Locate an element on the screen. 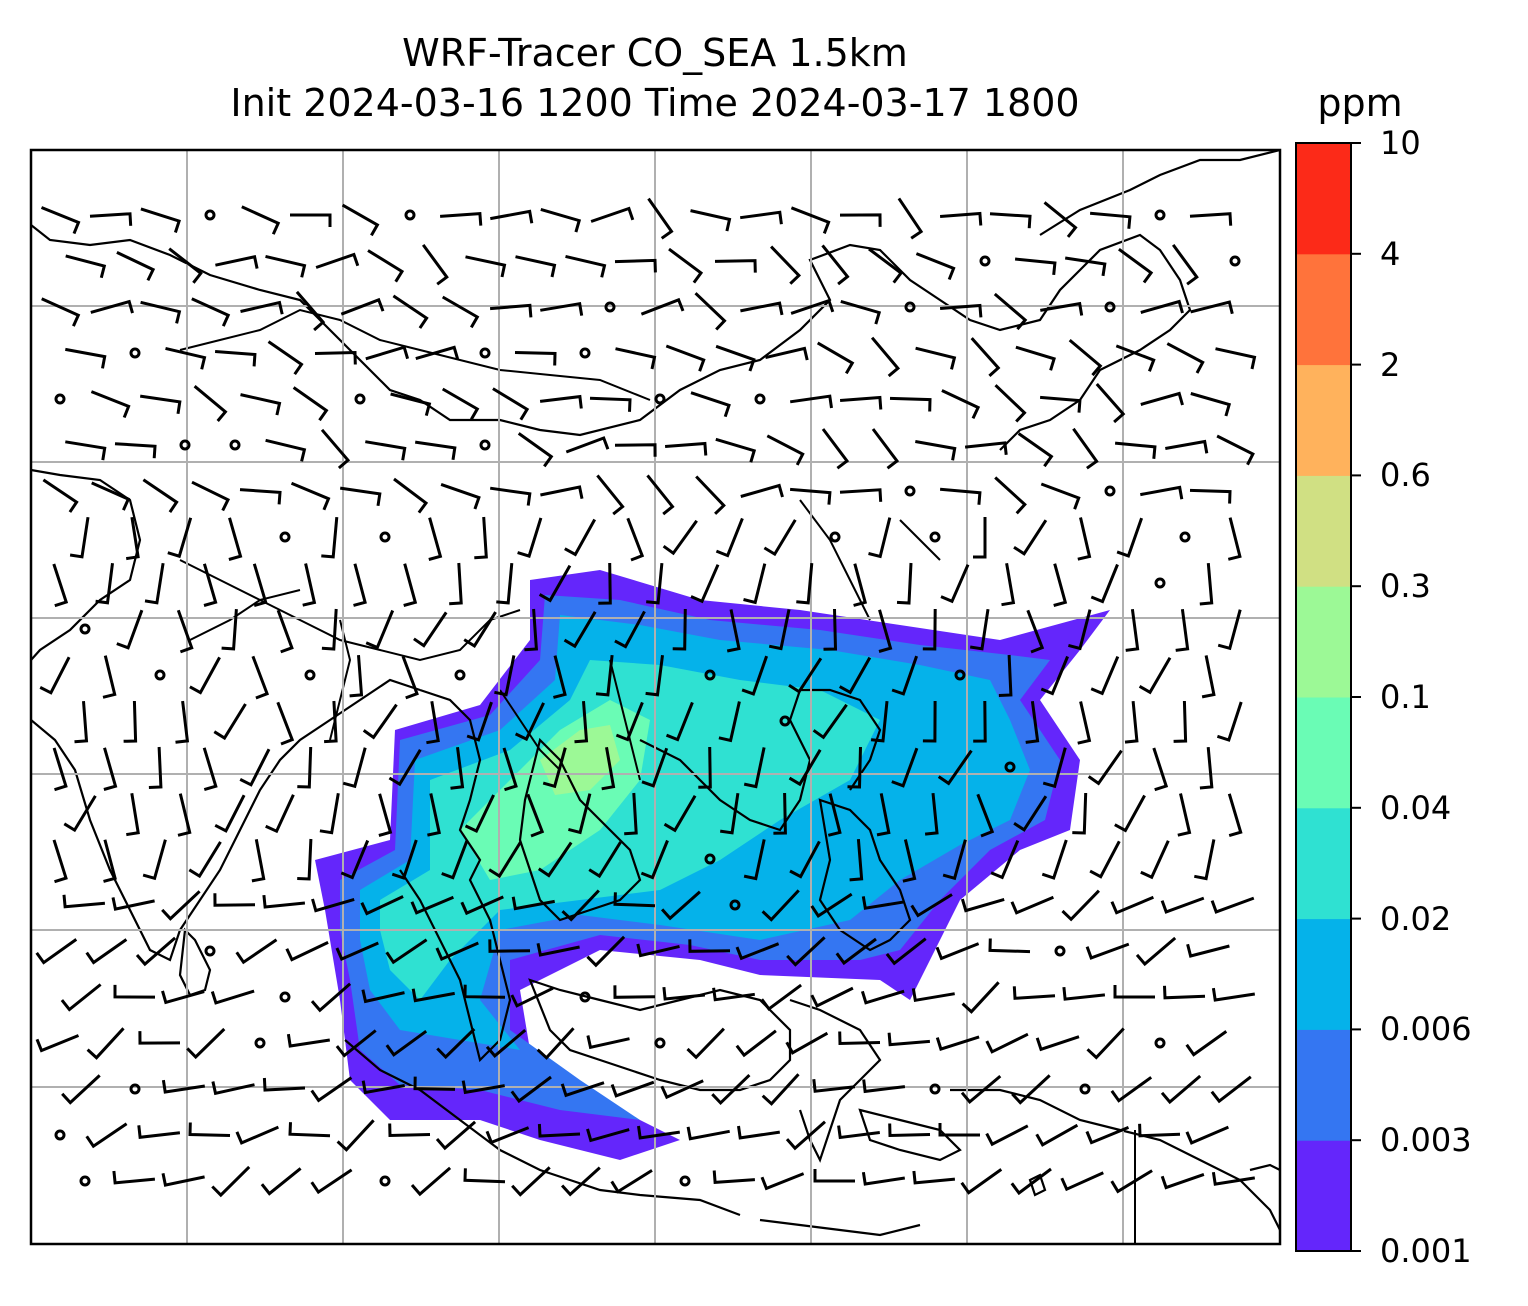  colorbar-label-2: 0.006 is located at coordinates (1426, 1029).